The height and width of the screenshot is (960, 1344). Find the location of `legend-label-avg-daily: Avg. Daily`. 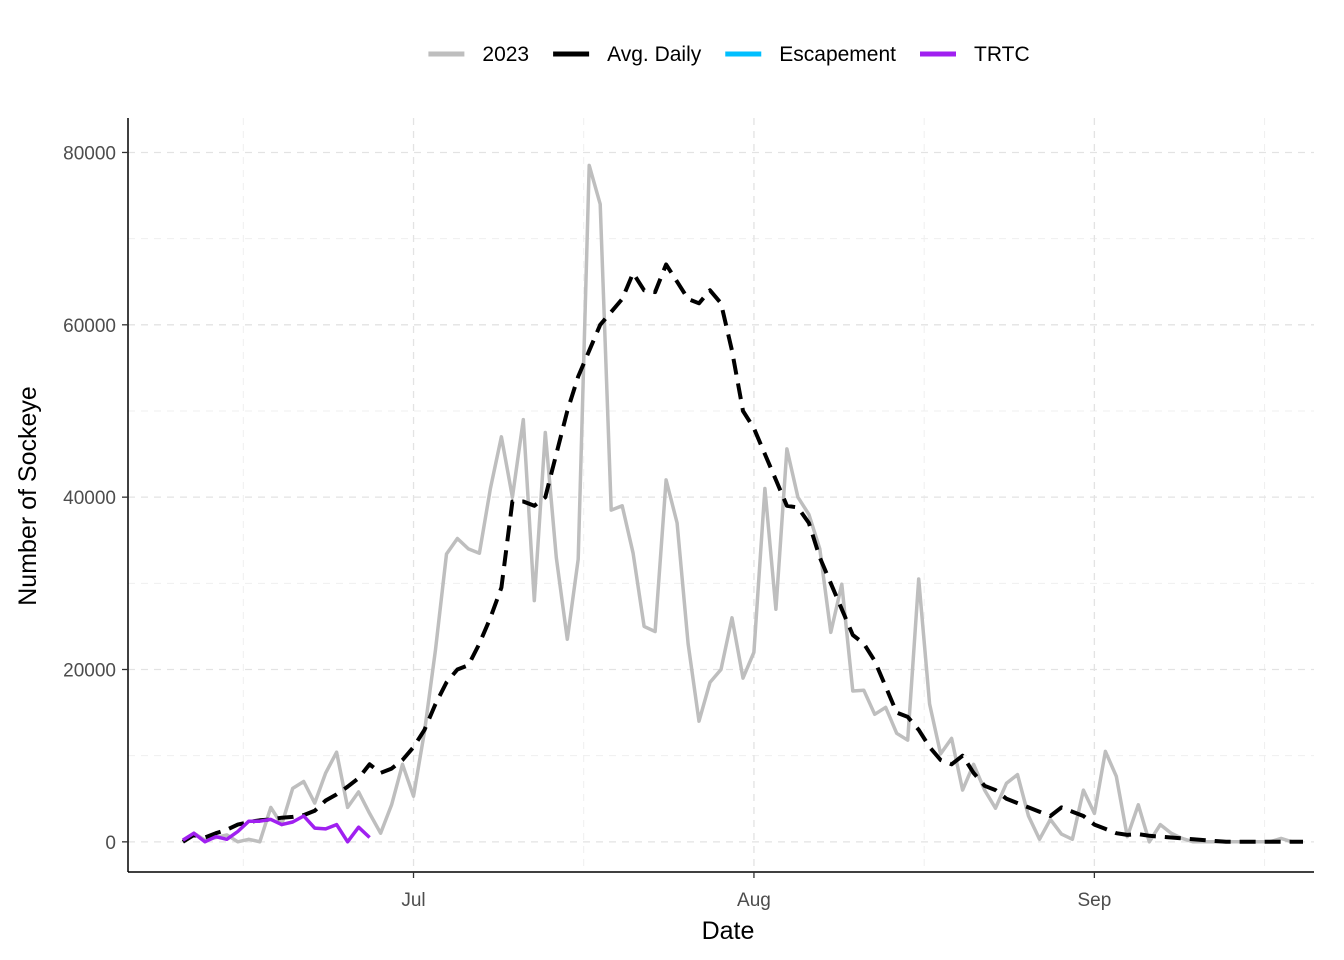

legend-label-avg-daily: Avg. Daily is located at coordinates (654, 54).